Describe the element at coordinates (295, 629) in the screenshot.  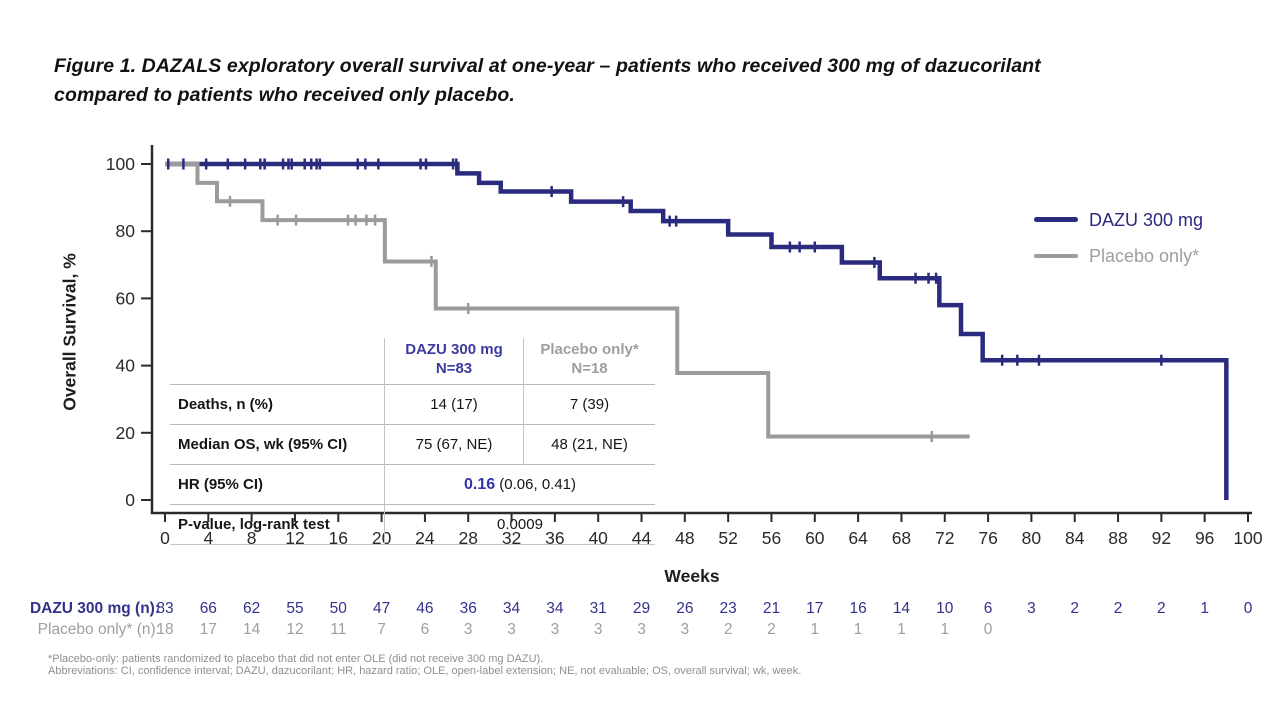
I see `risk-count: 12` at that location.